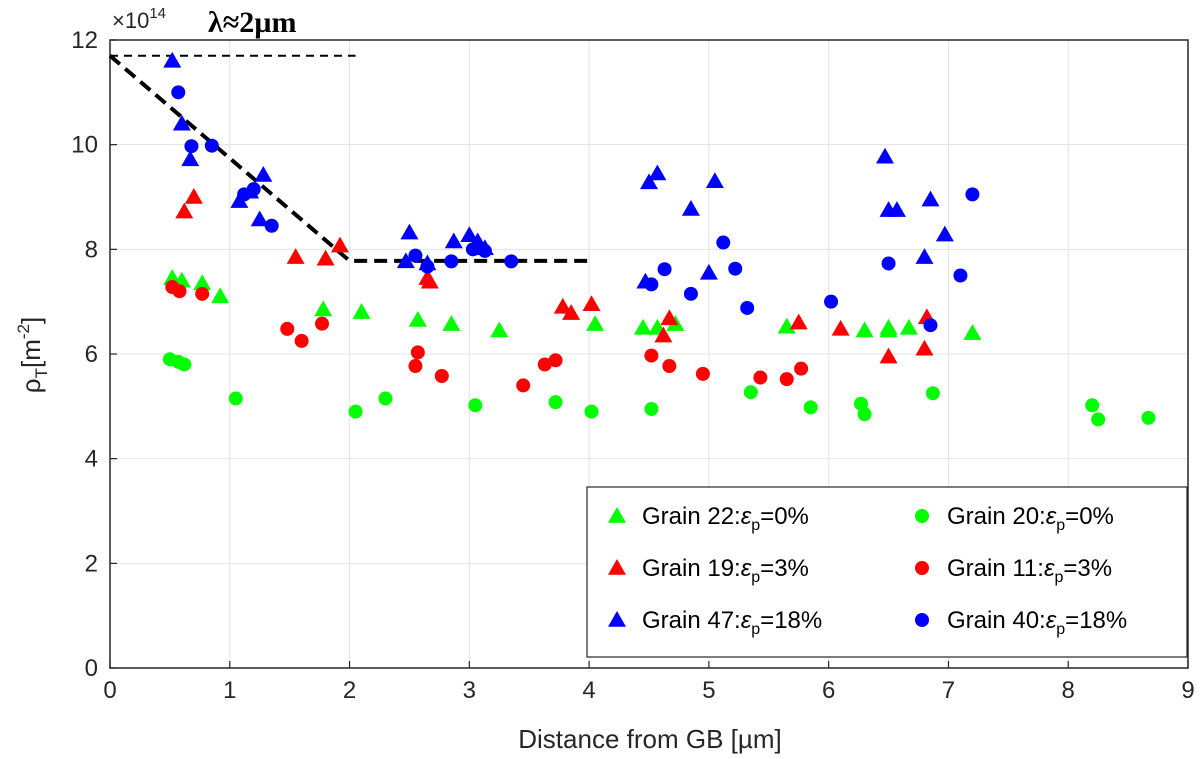 This screenshot has height=759, width=1200. I want to click on y-title-exp: -2, so click(23, 331).